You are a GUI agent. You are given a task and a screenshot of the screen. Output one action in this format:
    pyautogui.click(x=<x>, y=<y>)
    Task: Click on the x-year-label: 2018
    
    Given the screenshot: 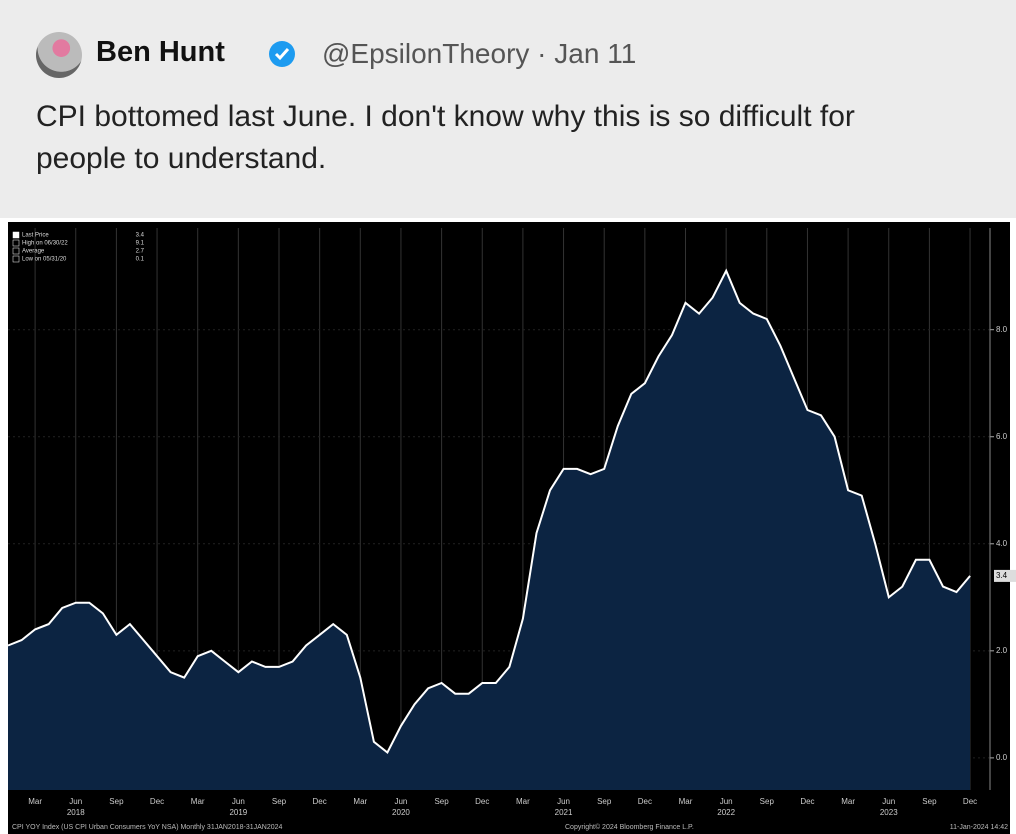 What is the action you would take?
    pyautogui.click(x=76, y=812)
    